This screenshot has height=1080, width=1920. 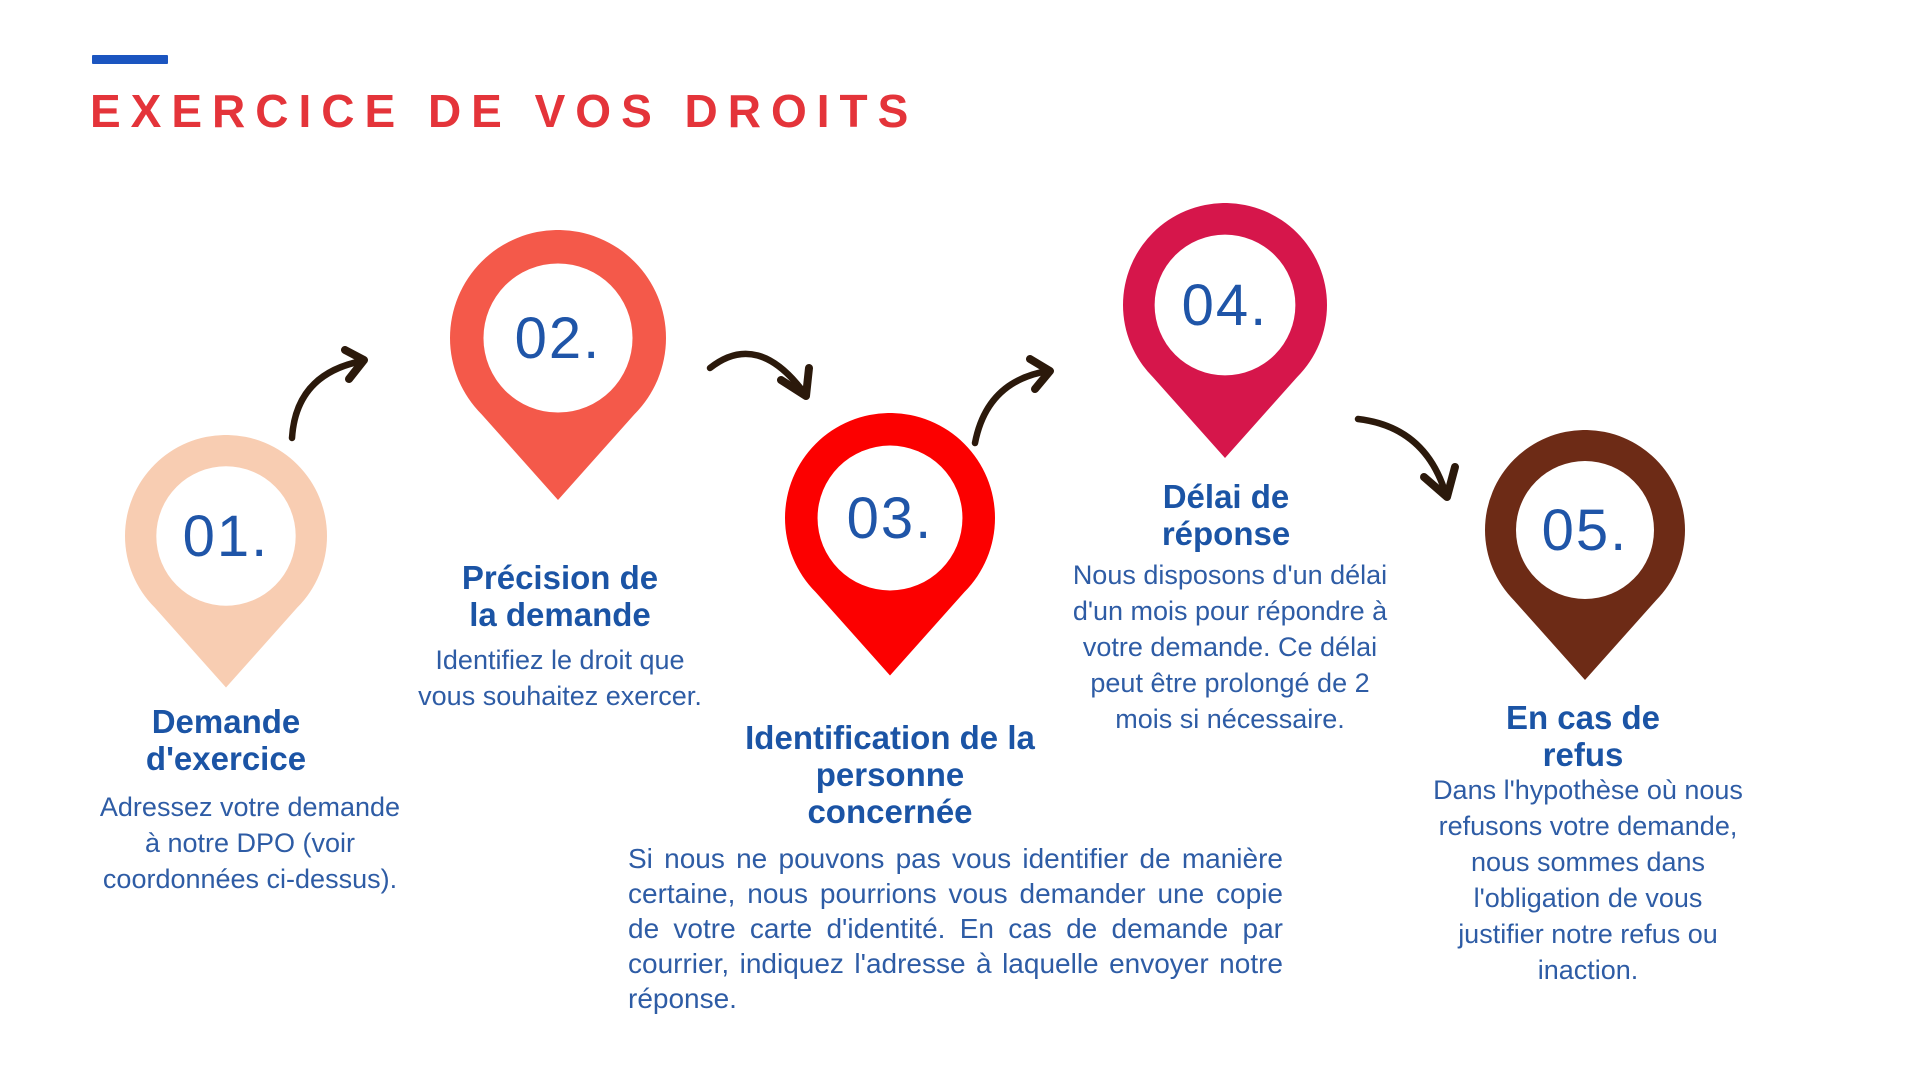 I want to click on step4-map-pin-icon, so click(x=1225, y=330).